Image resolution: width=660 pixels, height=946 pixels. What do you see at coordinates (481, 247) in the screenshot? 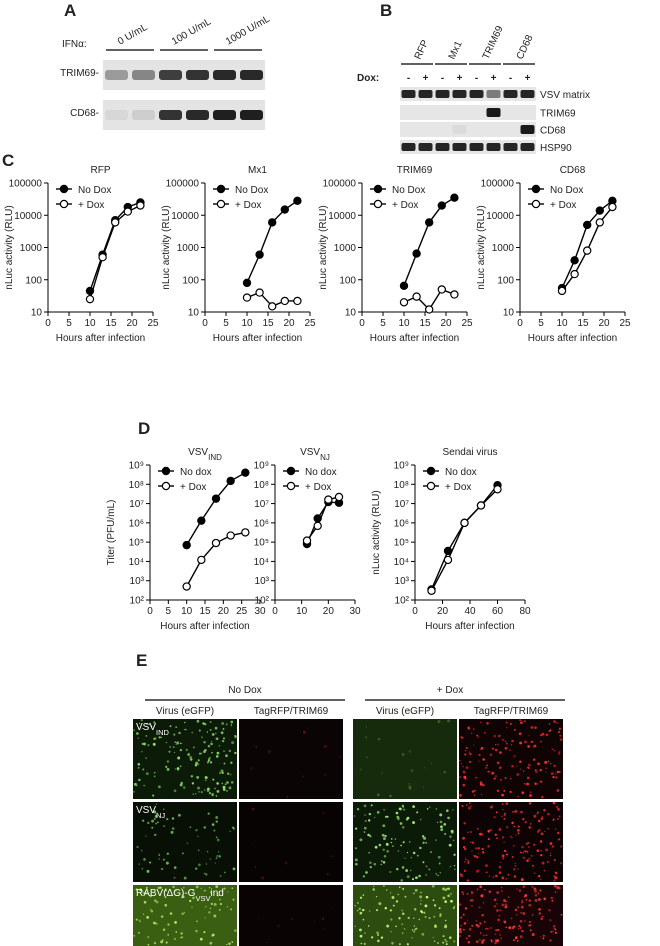
I see `y-axis-label: nLuc activity (RLU)` at bounding box center [481, 247].